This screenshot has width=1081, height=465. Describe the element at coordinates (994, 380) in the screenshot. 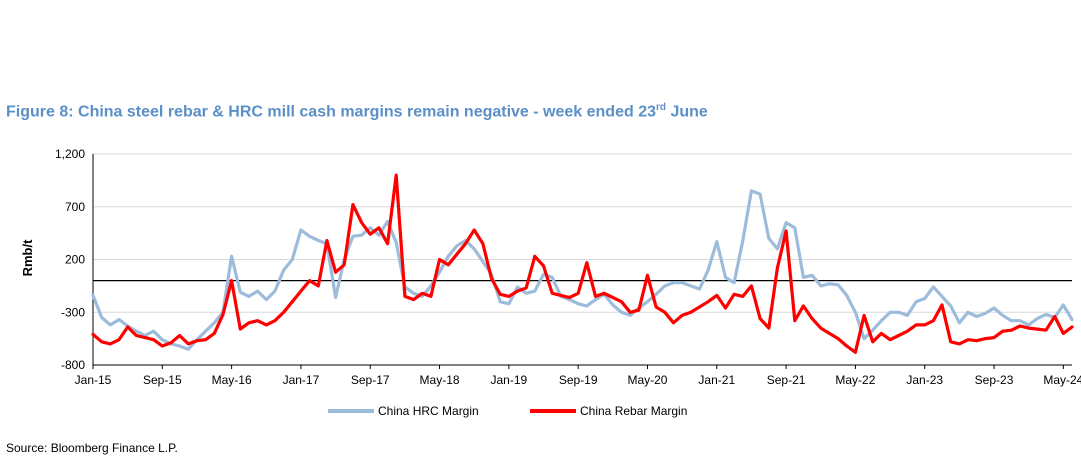

I see `x-tick-label: Sep-23` at that location.